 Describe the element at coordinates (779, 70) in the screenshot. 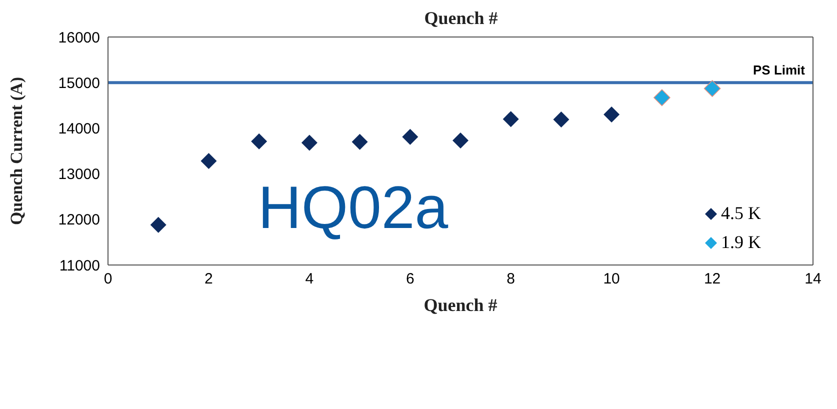

I see `ref-line-label: PS Limit` at that location.